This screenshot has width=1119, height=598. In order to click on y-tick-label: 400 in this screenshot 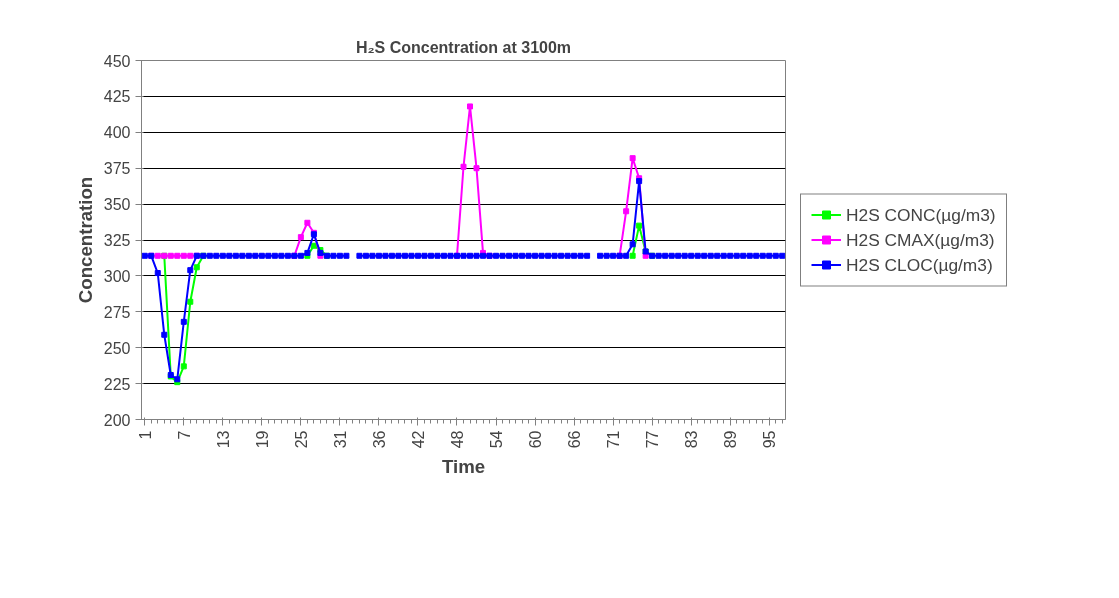, I will do `click(117, 133)`.